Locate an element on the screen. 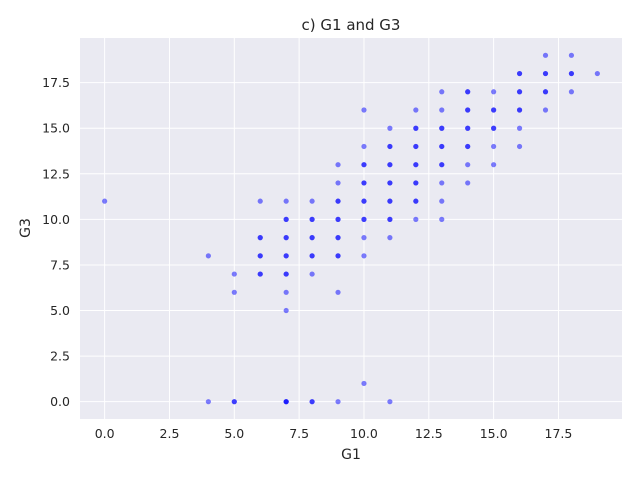  y-tick-label: 0.0 is located at coordinates (60, 401).